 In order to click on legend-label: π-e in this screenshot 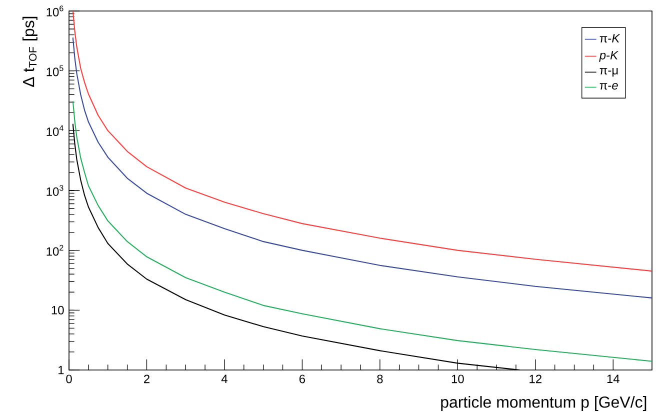, I will do `click(609, 86)`.